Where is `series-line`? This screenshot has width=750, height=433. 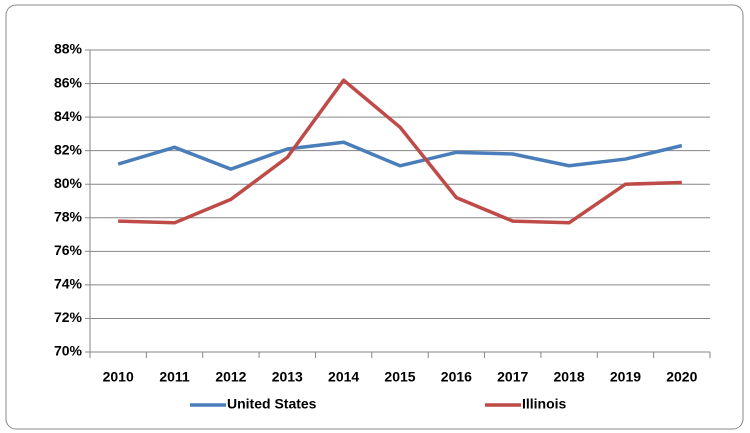
series-line is located at coordinates (400, 155).